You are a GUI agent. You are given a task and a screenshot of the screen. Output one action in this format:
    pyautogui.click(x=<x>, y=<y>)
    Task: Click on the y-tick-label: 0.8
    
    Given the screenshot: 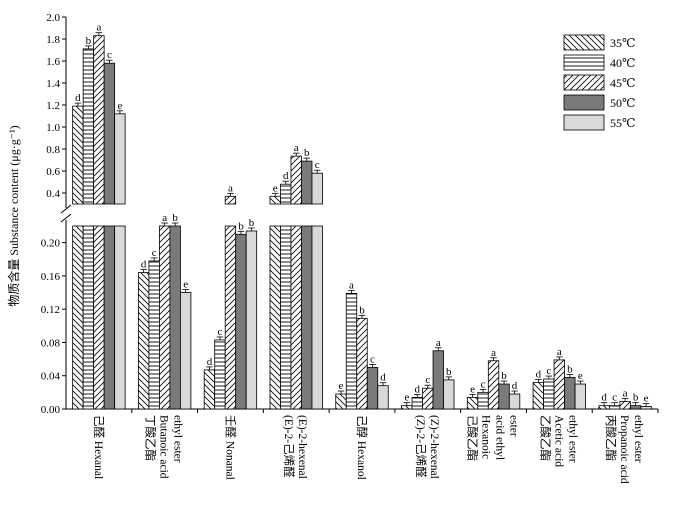 What is the action you would take?
    pyautogui.click(x=53, y=150)
    